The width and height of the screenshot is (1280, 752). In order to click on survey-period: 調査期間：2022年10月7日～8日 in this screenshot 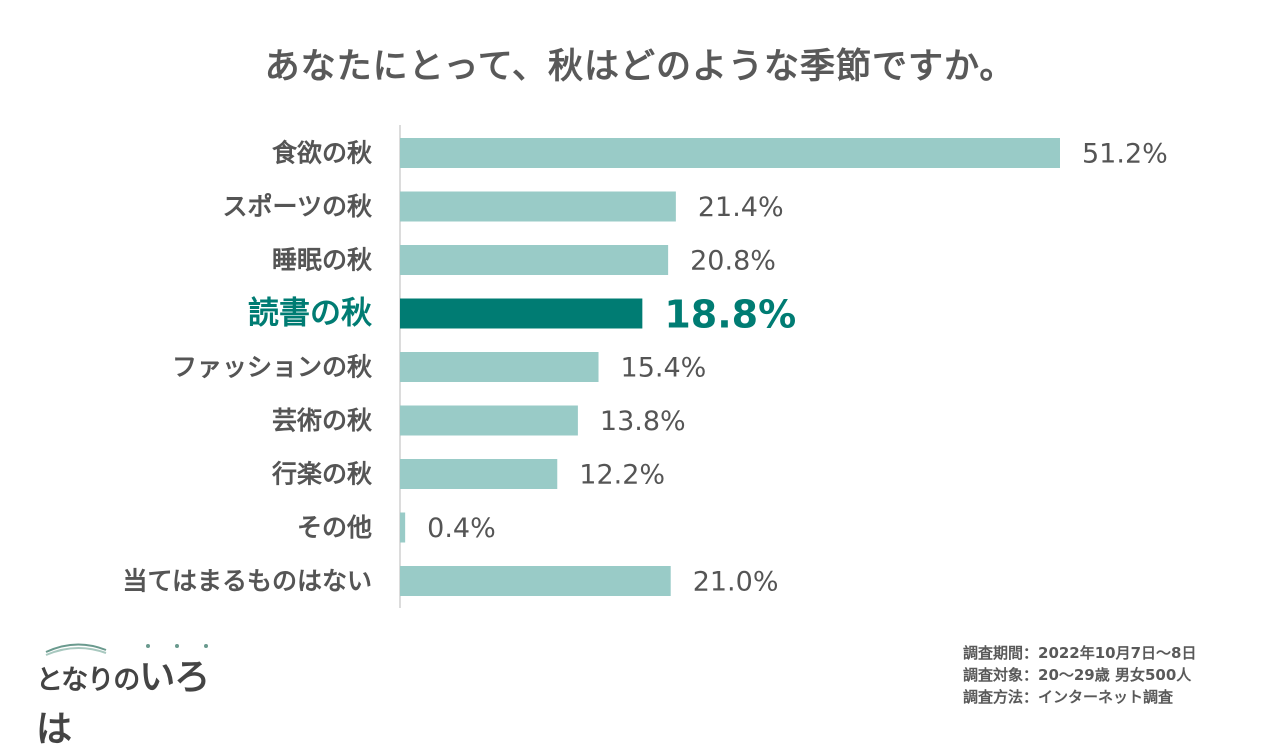, I will do `click(1080, 653)`.